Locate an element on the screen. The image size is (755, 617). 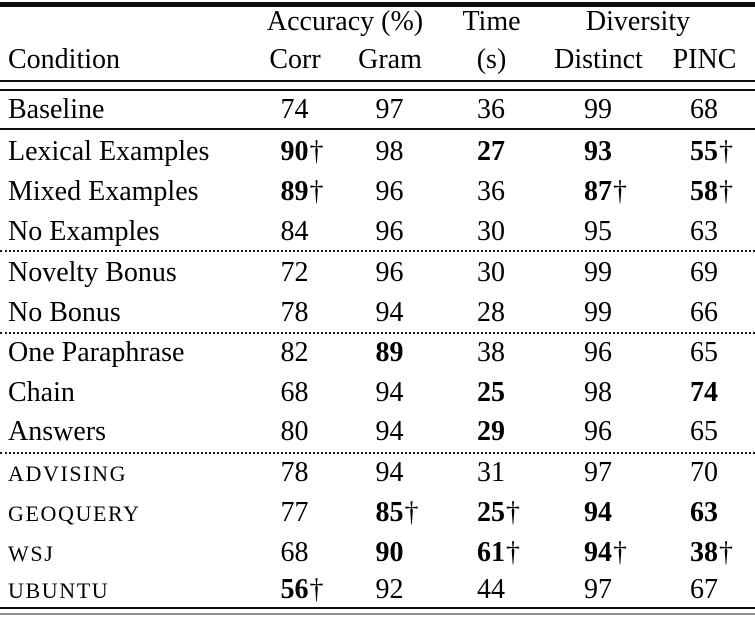
col-header-gram: Gram is located at coordinates (390, 59).